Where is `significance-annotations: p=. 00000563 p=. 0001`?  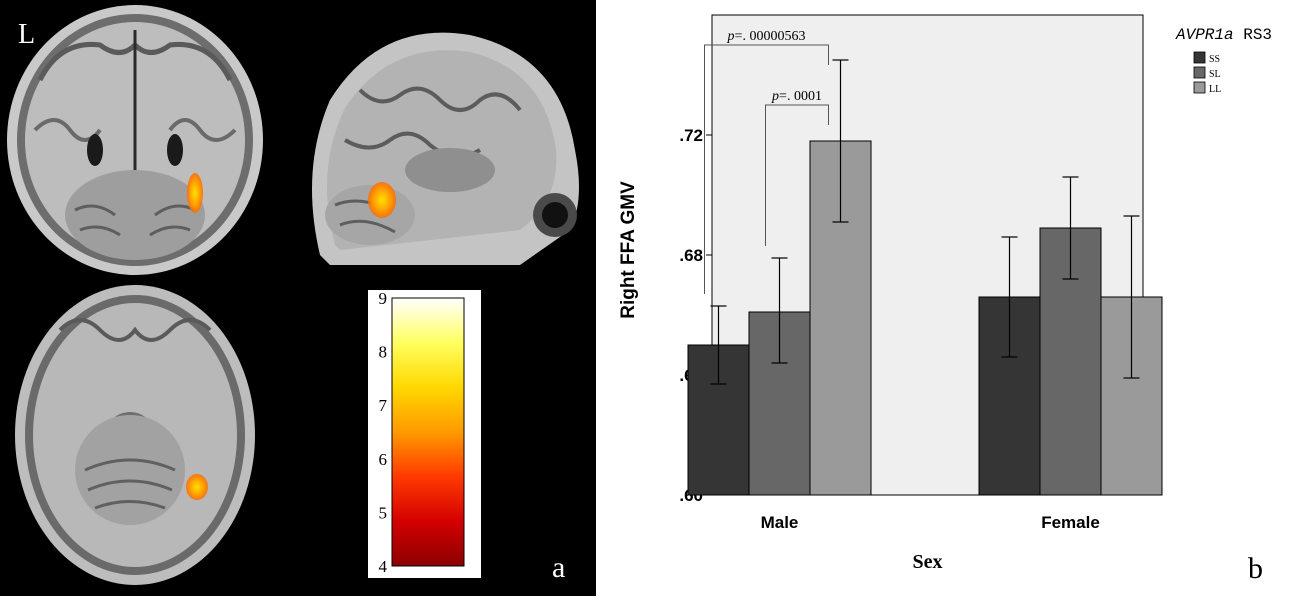
significance-annotations: p=. 00000563 p=. 0001 is located at coordinates (766, 161).